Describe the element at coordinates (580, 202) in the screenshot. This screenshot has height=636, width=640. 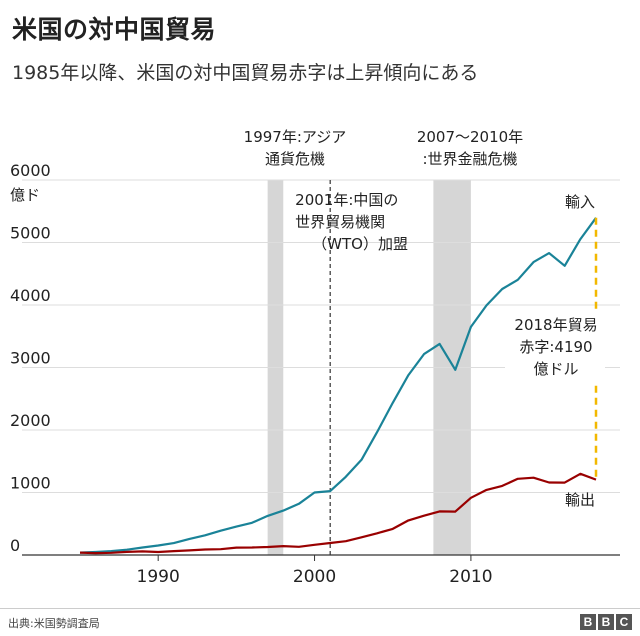
I see `series-label-imports: 輸入` at that location.